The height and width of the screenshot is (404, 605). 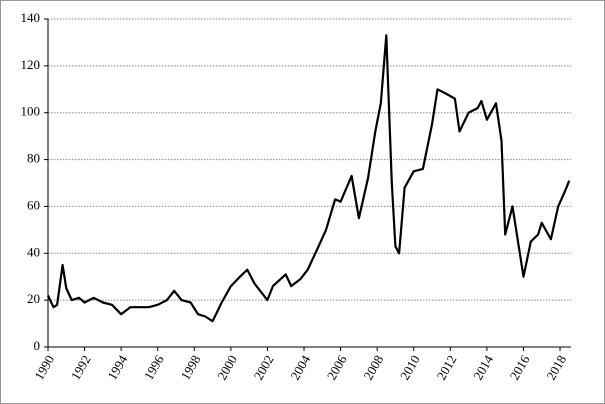 I want to click on y-tick-label: 120, so click(x=31, y=64).